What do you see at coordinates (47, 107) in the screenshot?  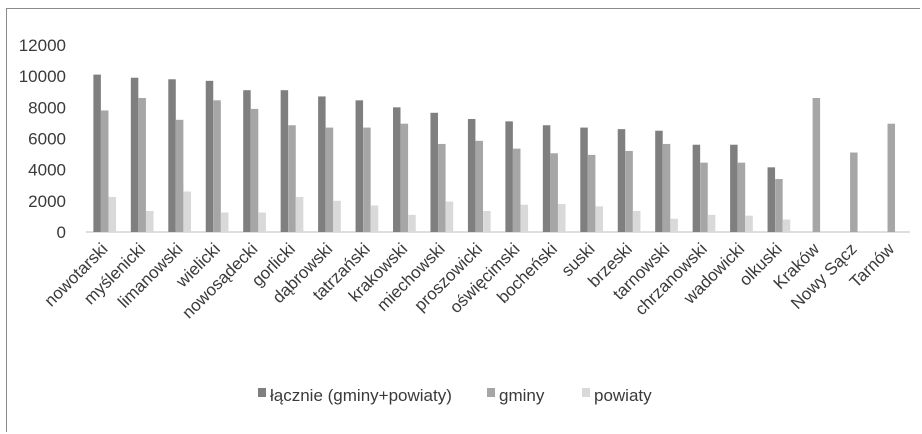 I see `y-tick-label: 8000` at bounding box center [47, 107].